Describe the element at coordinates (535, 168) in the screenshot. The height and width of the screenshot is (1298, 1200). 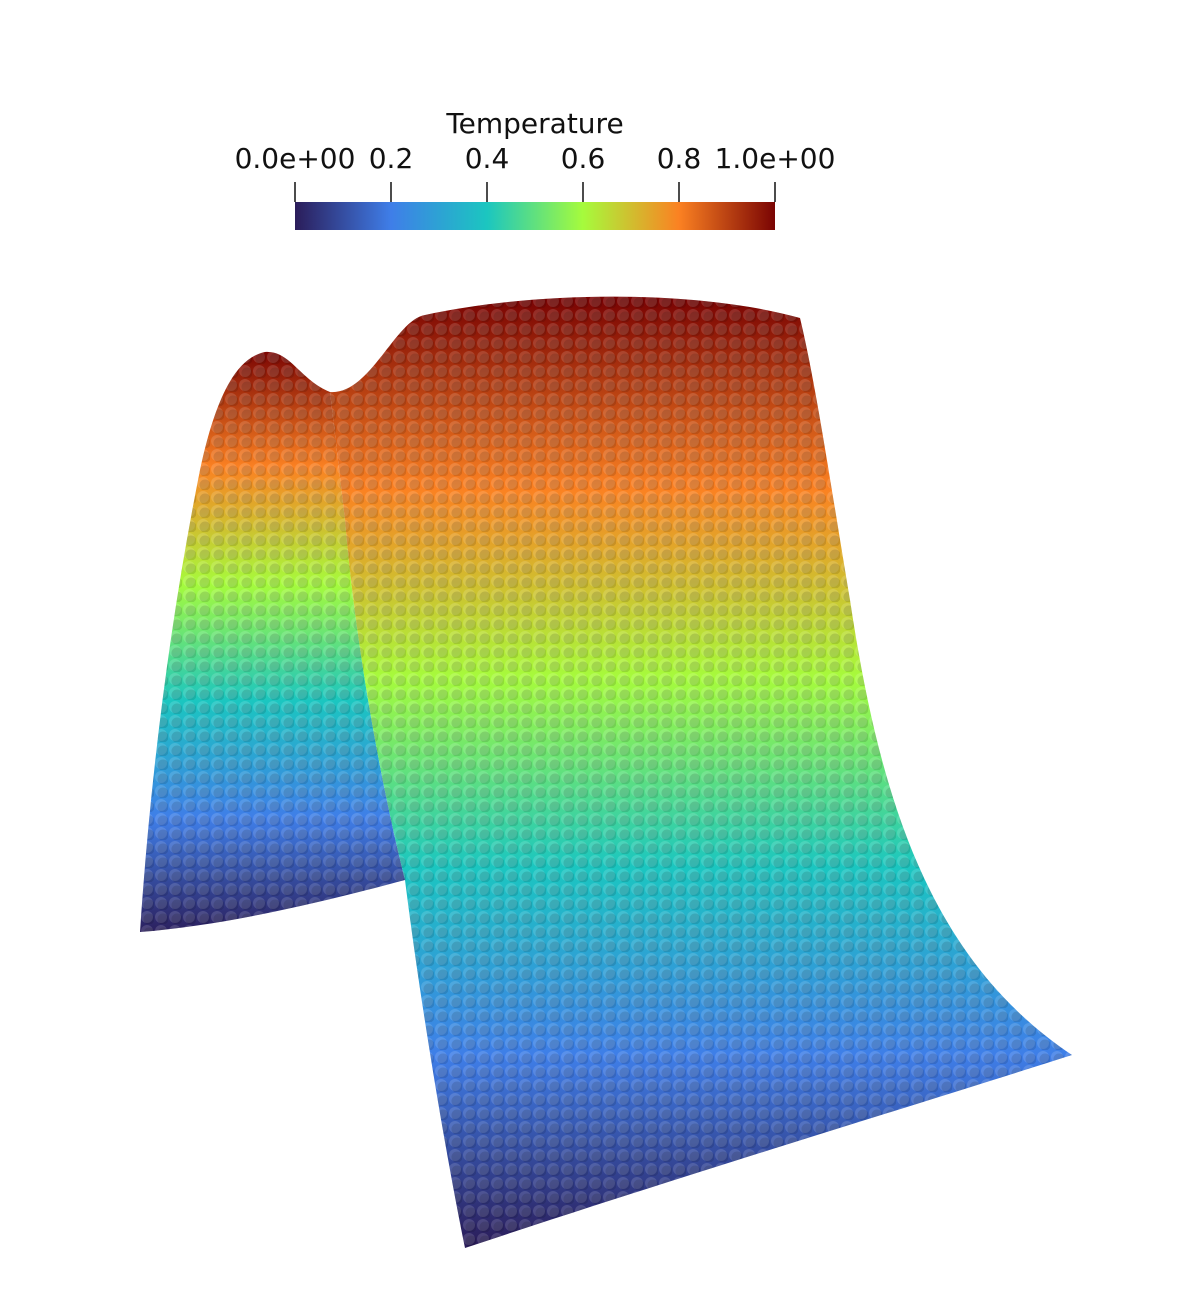
I see `color-legend: Temperature 0.0e+00 0.2 0.4 0.6 0.8 1.0e+00` at that location.